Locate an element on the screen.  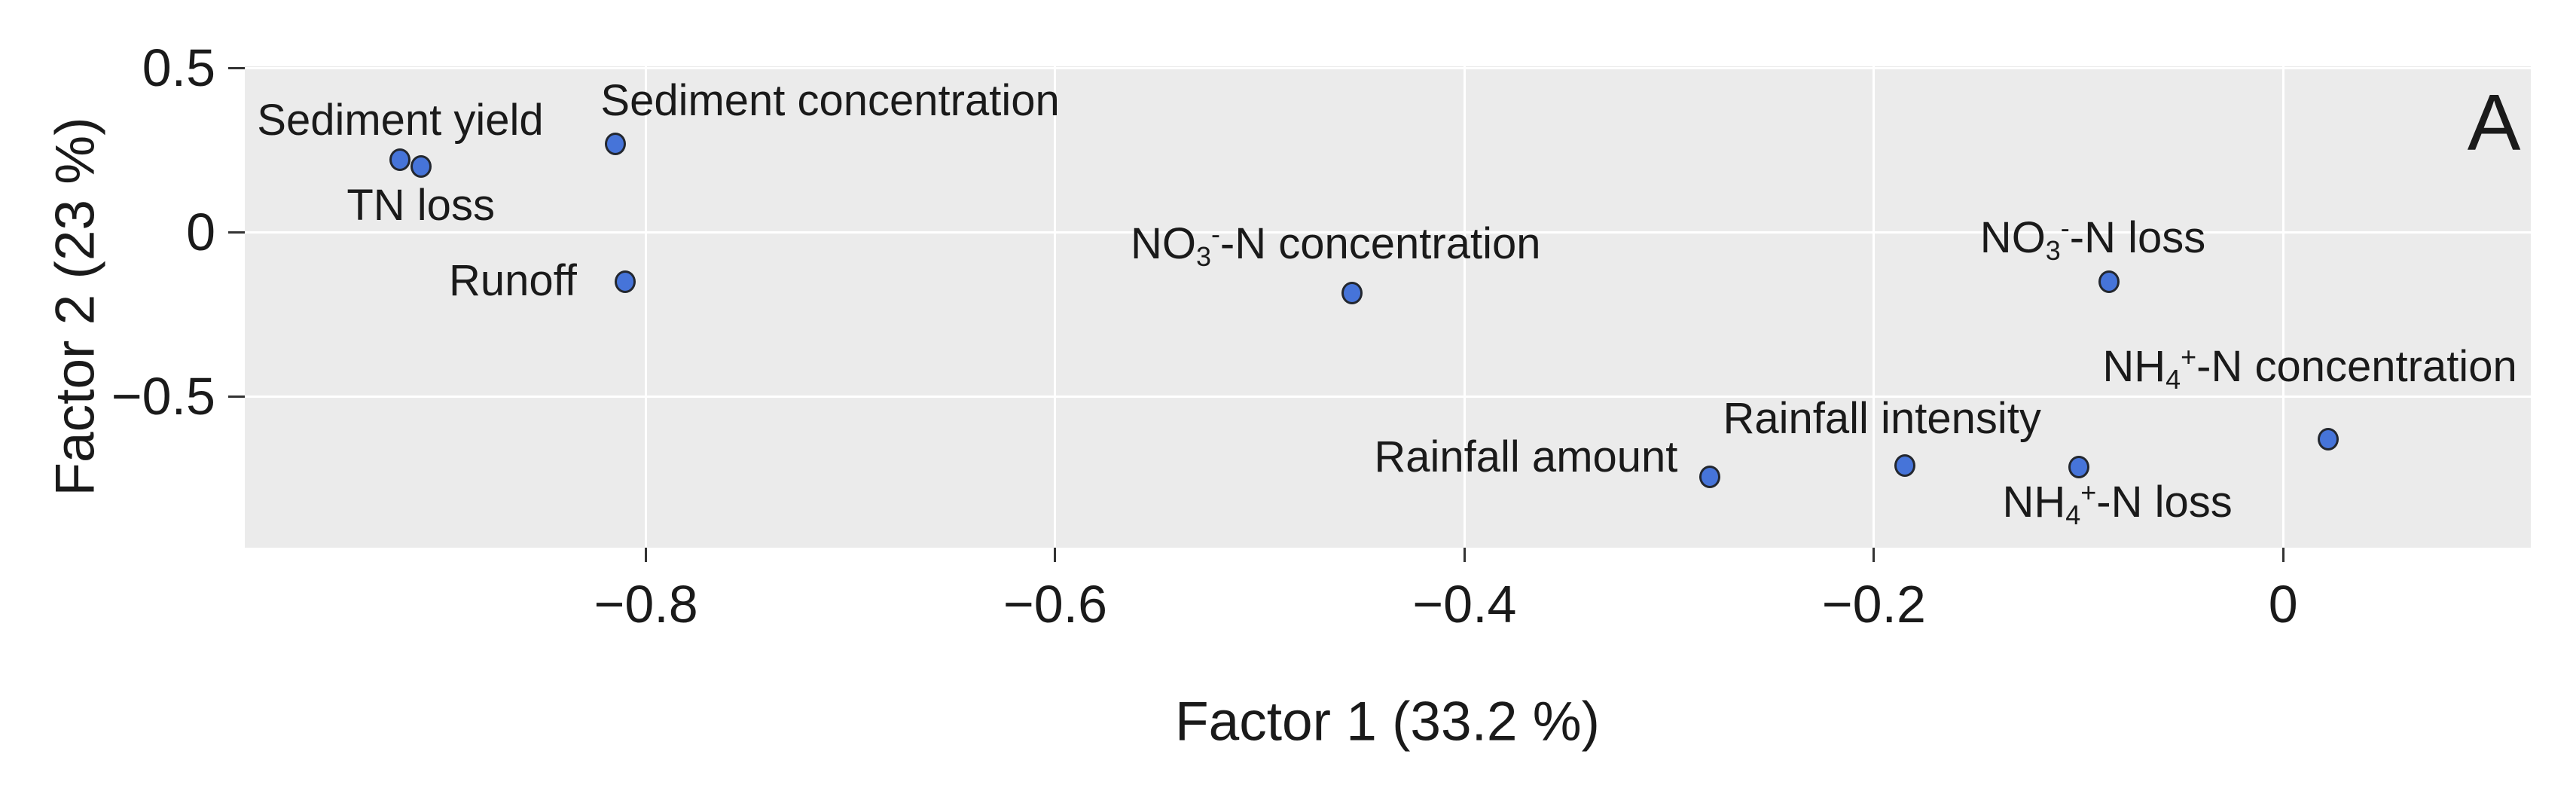
label-text-segment: Sediment concentration is located at coordinates (830, 100).